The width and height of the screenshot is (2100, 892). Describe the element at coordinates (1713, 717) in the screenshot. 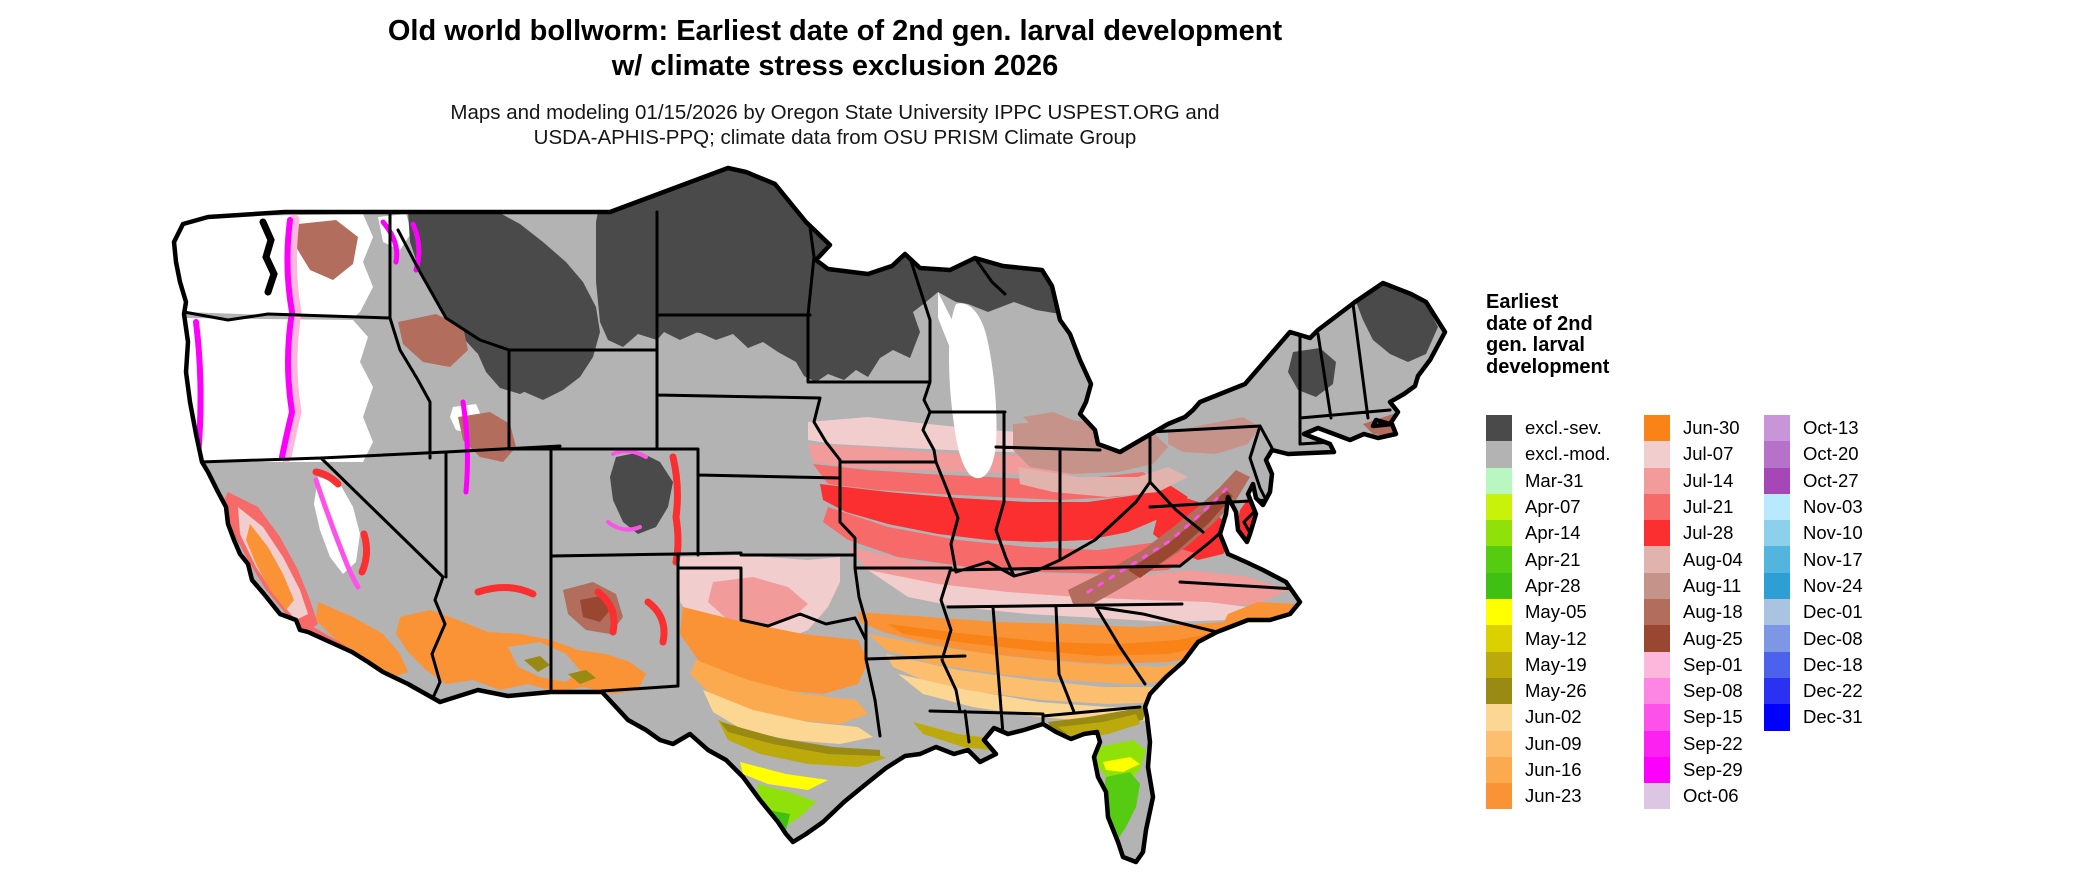

I see `legend-label: Sep-15` at that location.